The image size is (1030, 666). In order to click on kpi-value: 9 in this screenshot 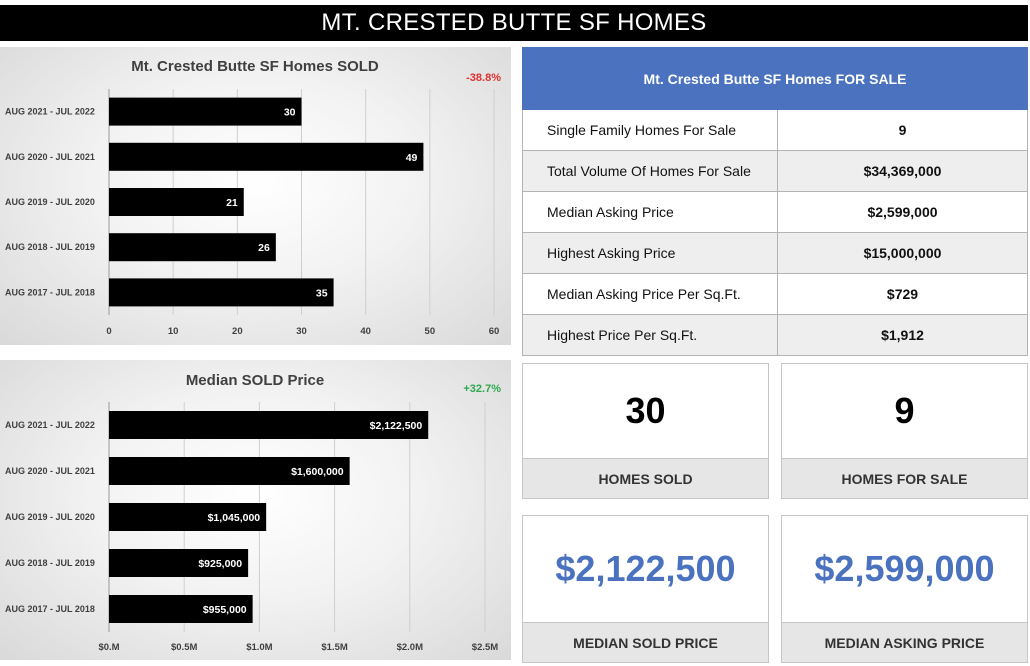, I will do `click(904, 410)`.